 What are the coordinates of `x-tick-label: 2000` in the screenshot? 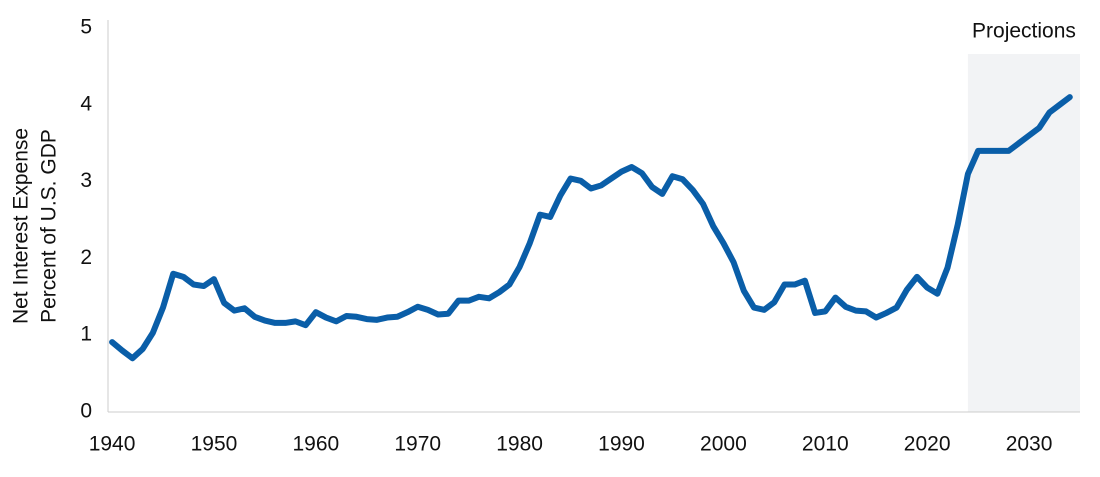 It's located at (723, 444).